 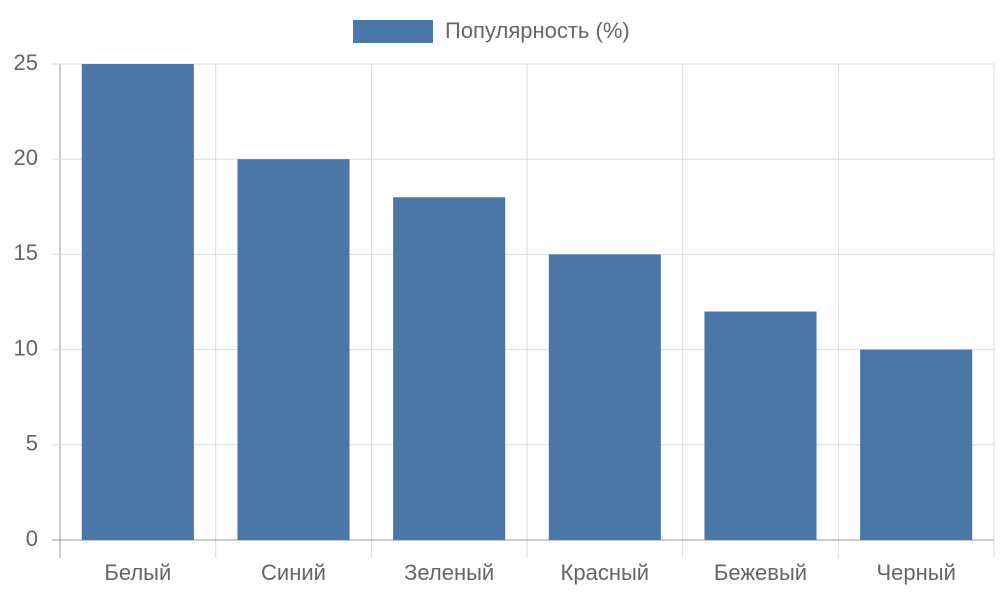 What do you see at coordinates (393, 31) in the screenshot?
I see `legend-swatch` at bounding box center [393, 31].